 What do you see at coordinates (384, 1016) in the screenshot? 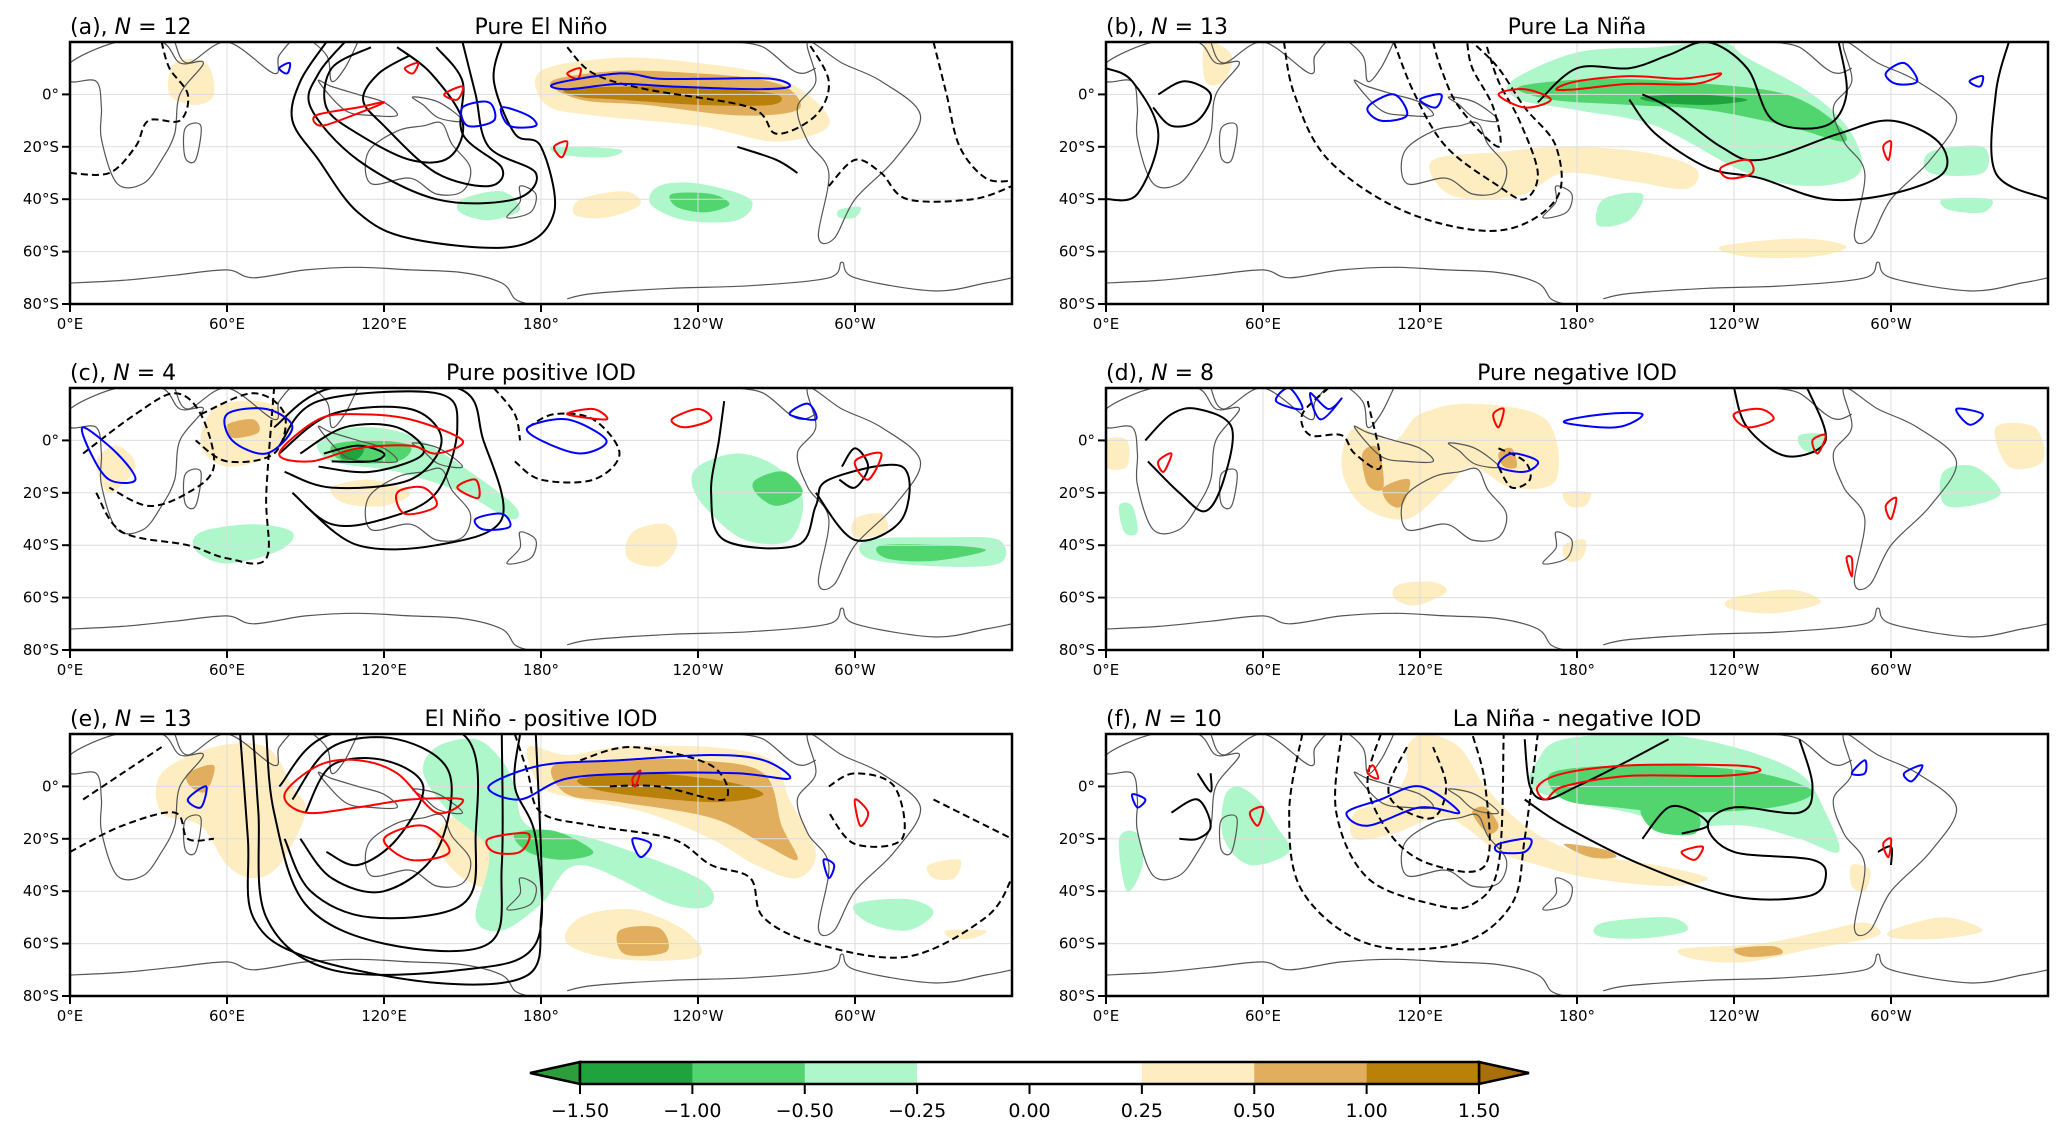
I see `x-tick-label: 120°E` at bounding box center [384, 1016].